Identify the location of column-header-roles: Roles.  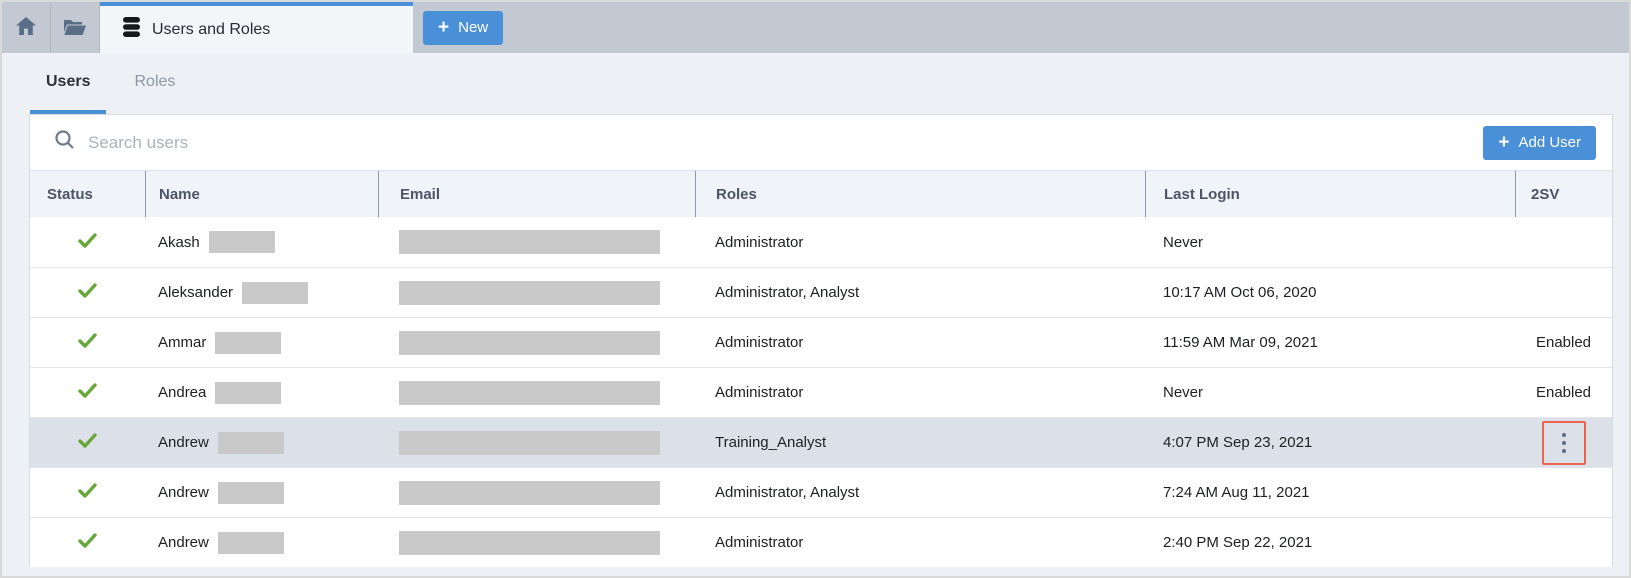
(920, 194).